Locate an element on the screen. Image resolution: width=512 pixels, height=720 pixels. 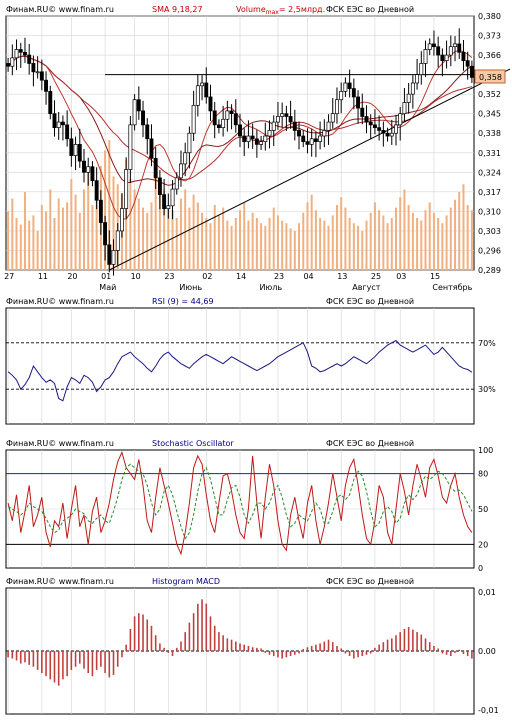
price-month-label: Сентябрь is located at coordinates (452, 287).